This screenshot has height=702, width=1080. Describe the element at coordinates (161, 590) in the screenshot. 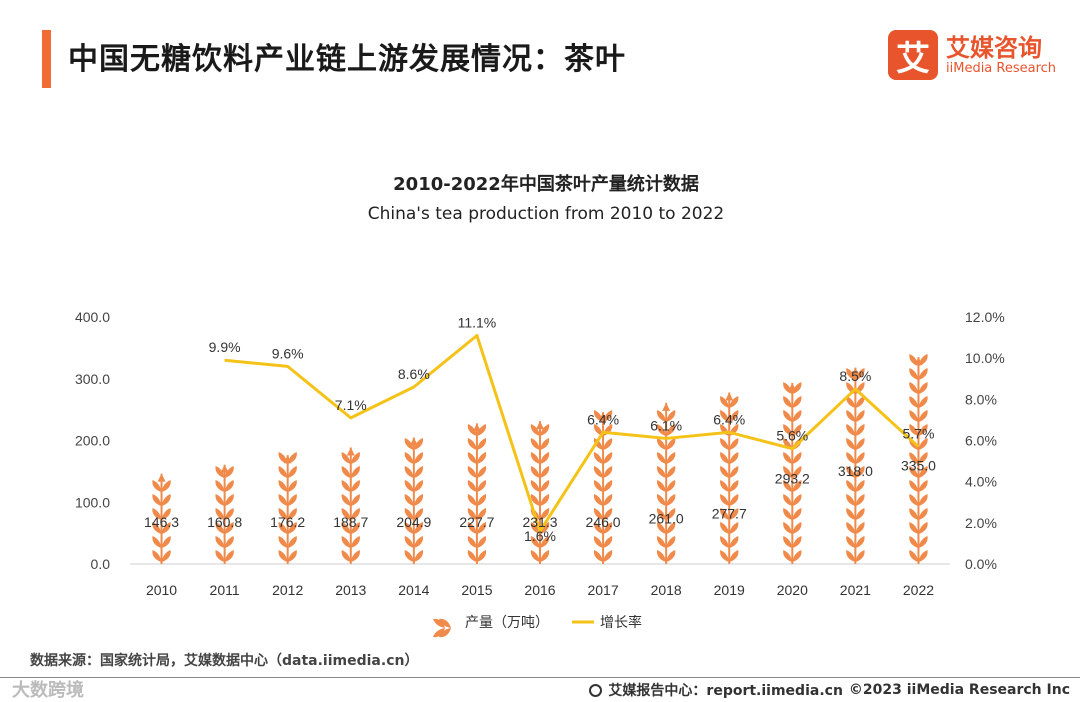

I see `x-tick-label: 2010` at that location.